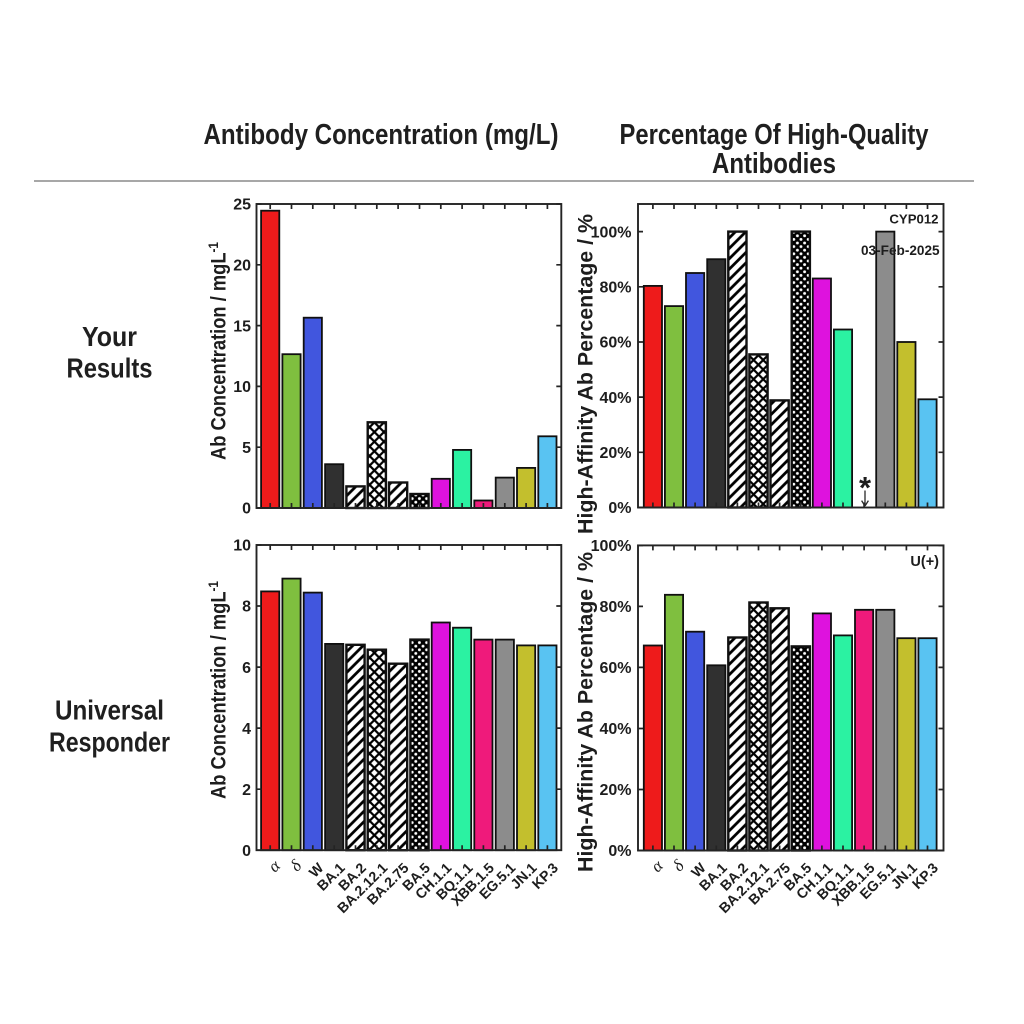 The height and width of the screenshot is (1024, 1024). Describe the element at coordinates (242, 326) in the screenshot. I see `svg-text: 15` at that location.